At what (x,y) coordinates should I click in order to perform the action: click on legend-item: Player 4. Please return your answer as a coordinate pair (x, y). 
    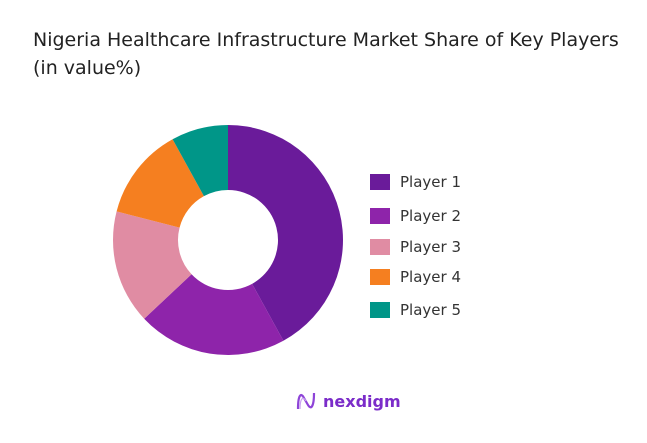
    Looking at the image, I should click on (415, 277).